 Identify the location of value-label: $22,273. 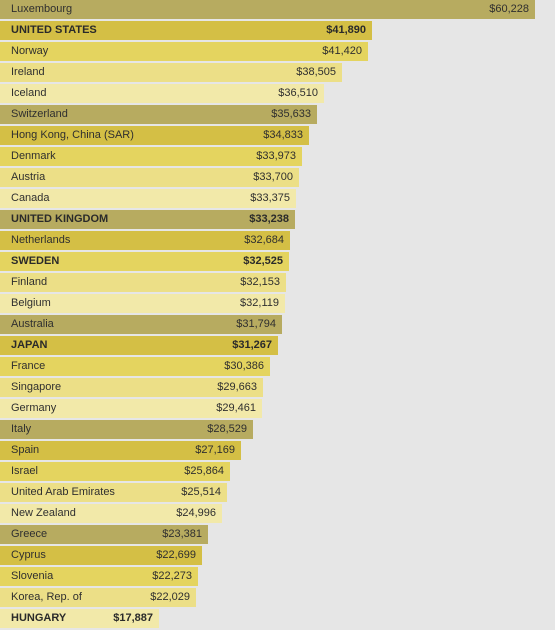
(172, 576).